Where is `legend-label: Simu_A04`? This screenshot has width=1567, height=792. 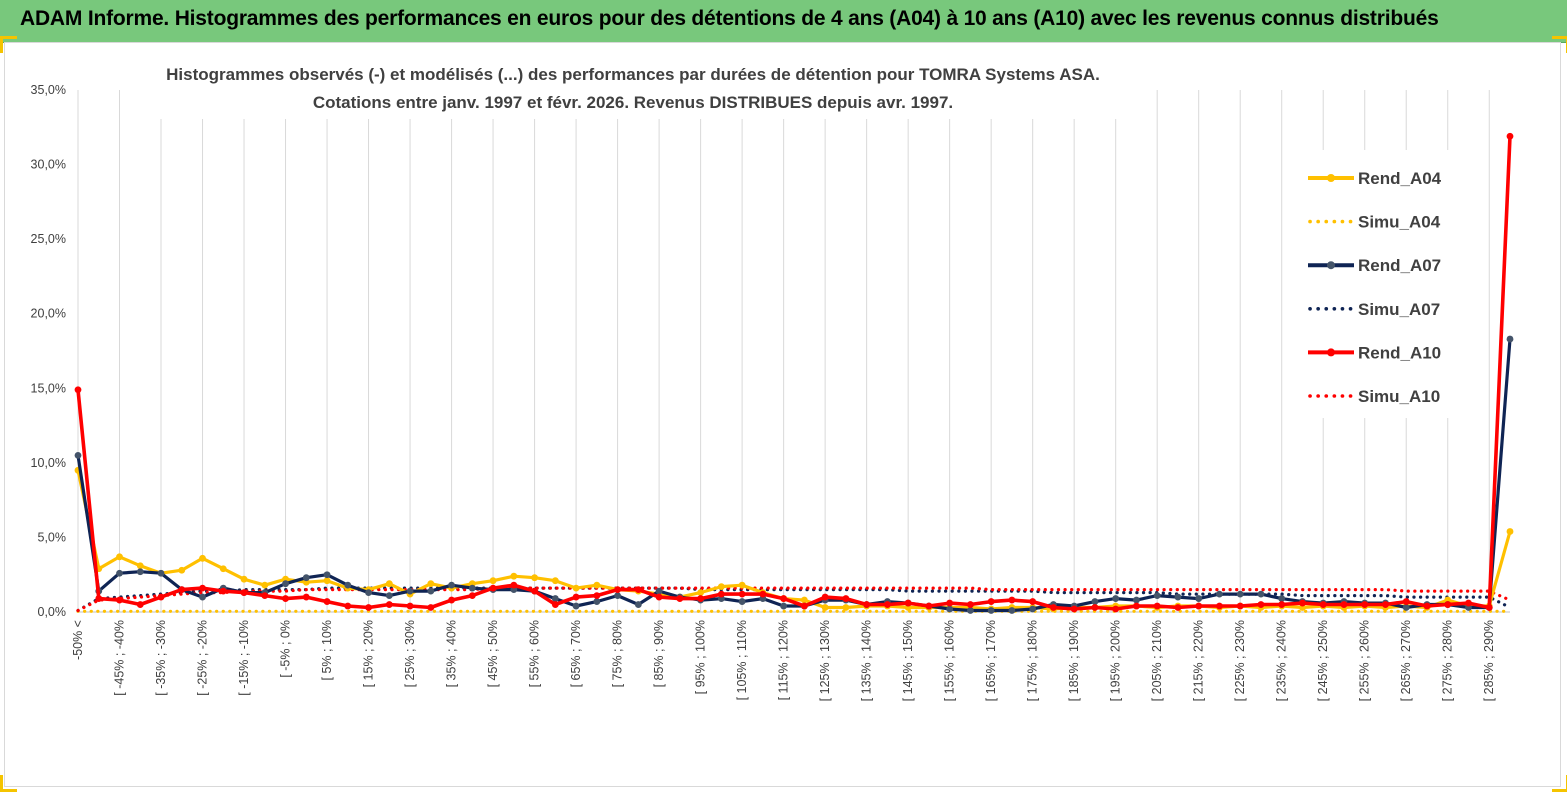 legend-label: Simu_A04 is located at coordinates (1399, 222).